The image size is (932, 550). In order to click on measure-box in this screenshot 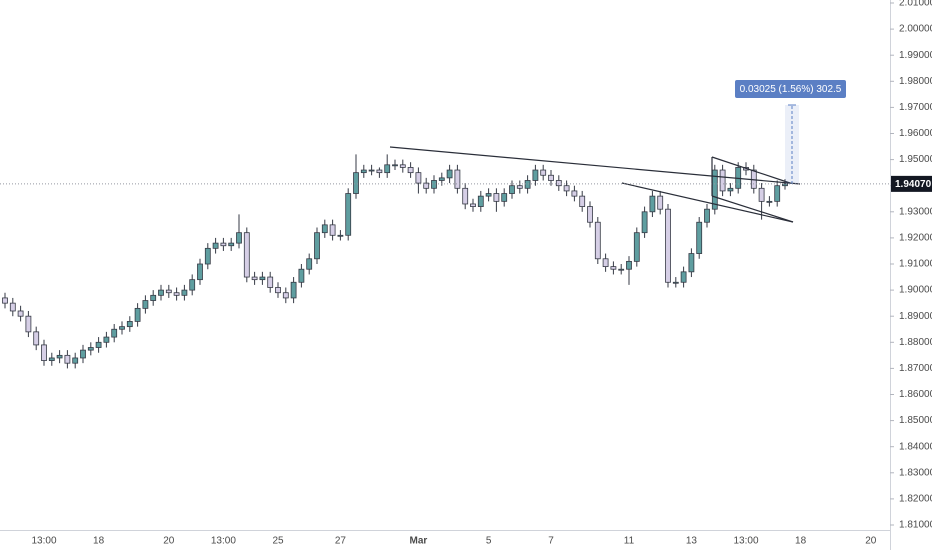, I will do `click(790, 89)`.